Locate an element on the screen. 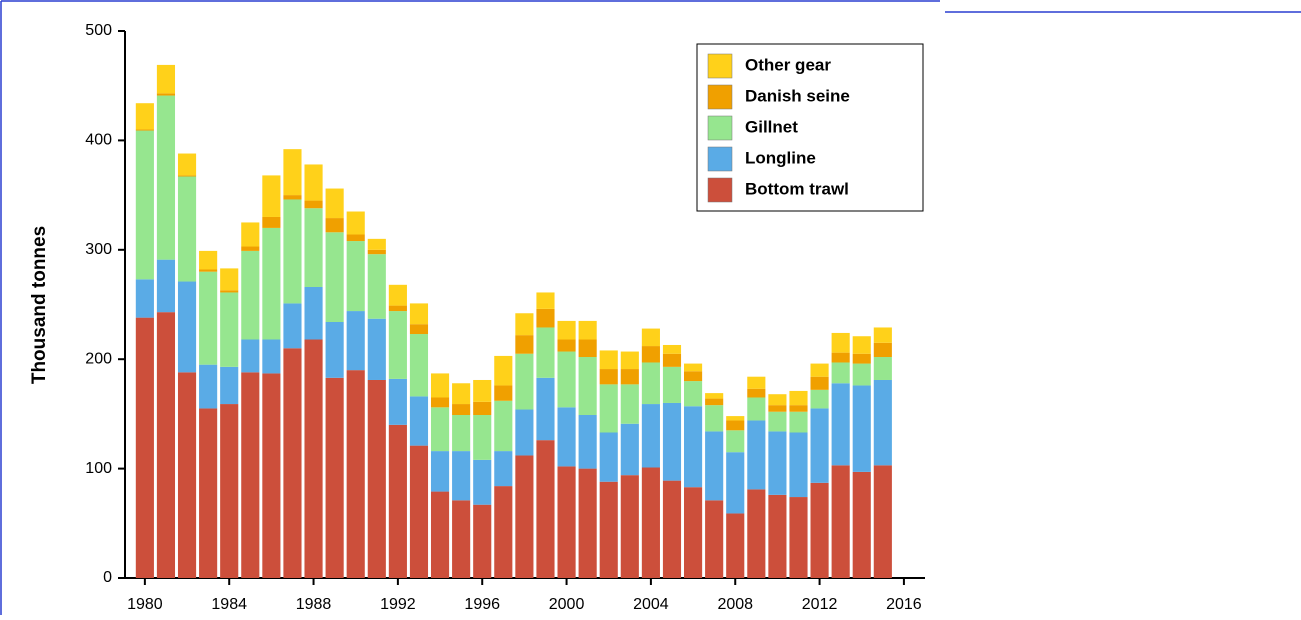 This screenshot has width=1301, height=620. y-tick-label: 500 is located at coordinates (98, 30).